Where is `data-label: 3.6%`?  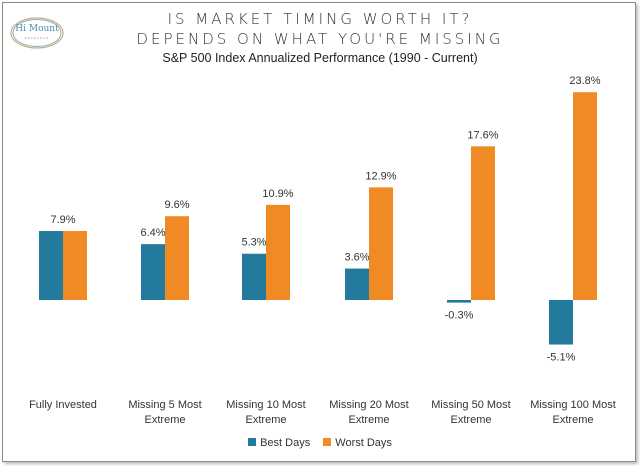
data-label: 3.6% is located at coordinates (356, 258).